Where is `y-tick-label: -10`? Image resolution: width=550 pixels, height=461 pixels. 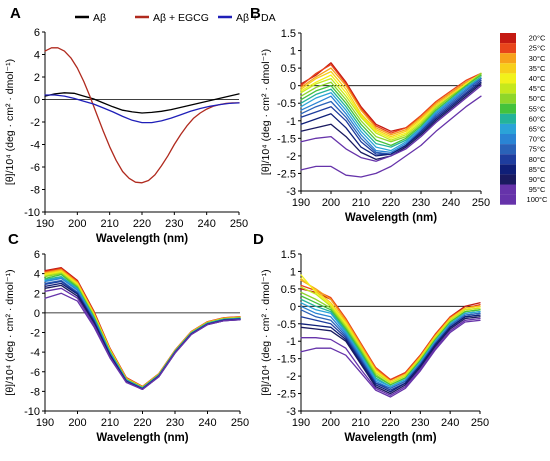 y-tick-label: -10 is located at coordinates (32, 213).